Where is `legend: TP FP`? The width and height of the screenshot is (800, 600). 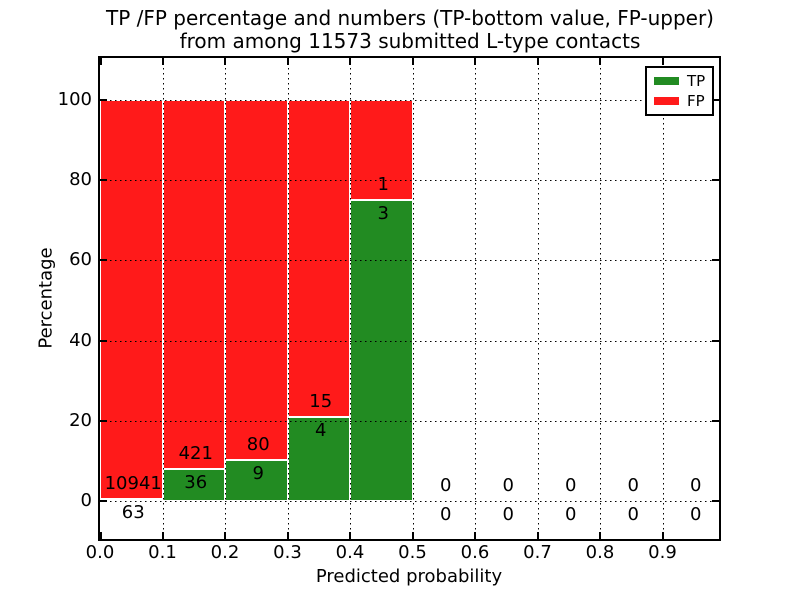
legend: TP FP is located at coordinates (679, 91).